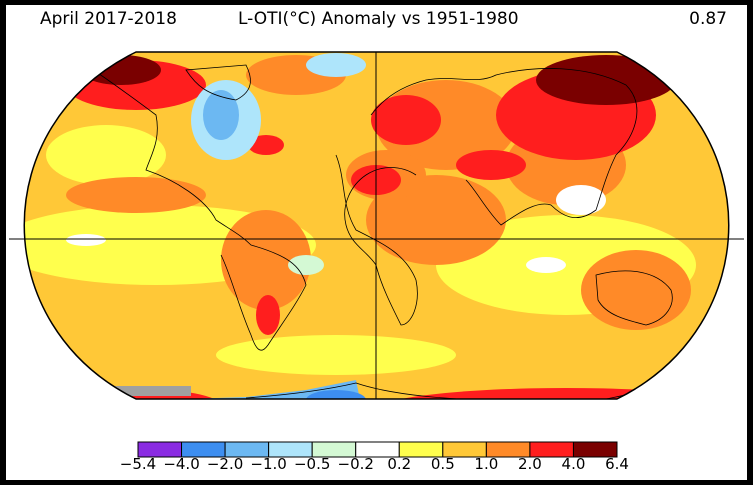  Describe the element at coordinates (138, 464) in the screenshot. I see `colorbar-tick-label: −5.4` at that location.